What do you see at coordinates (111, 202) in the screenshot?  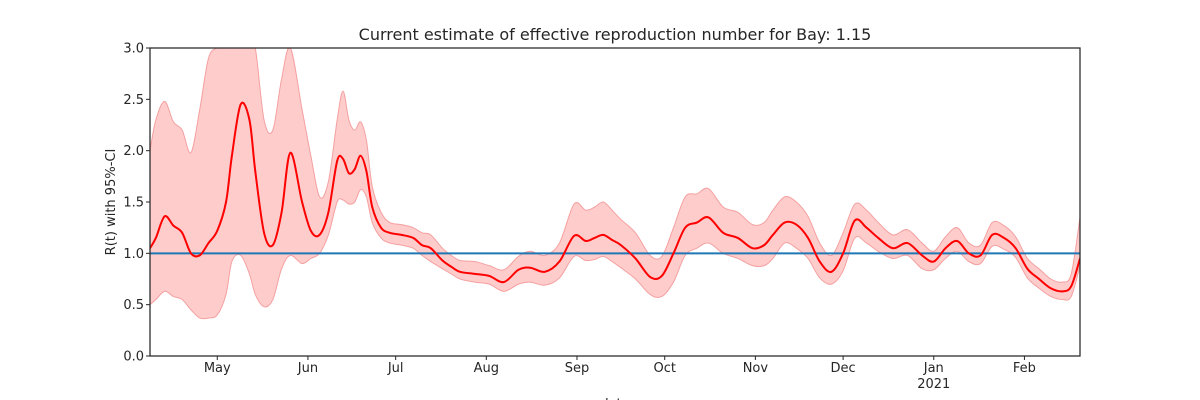 I see `y-axis-label: R(t) with 95%-CI` at bounding box center [111, 202].